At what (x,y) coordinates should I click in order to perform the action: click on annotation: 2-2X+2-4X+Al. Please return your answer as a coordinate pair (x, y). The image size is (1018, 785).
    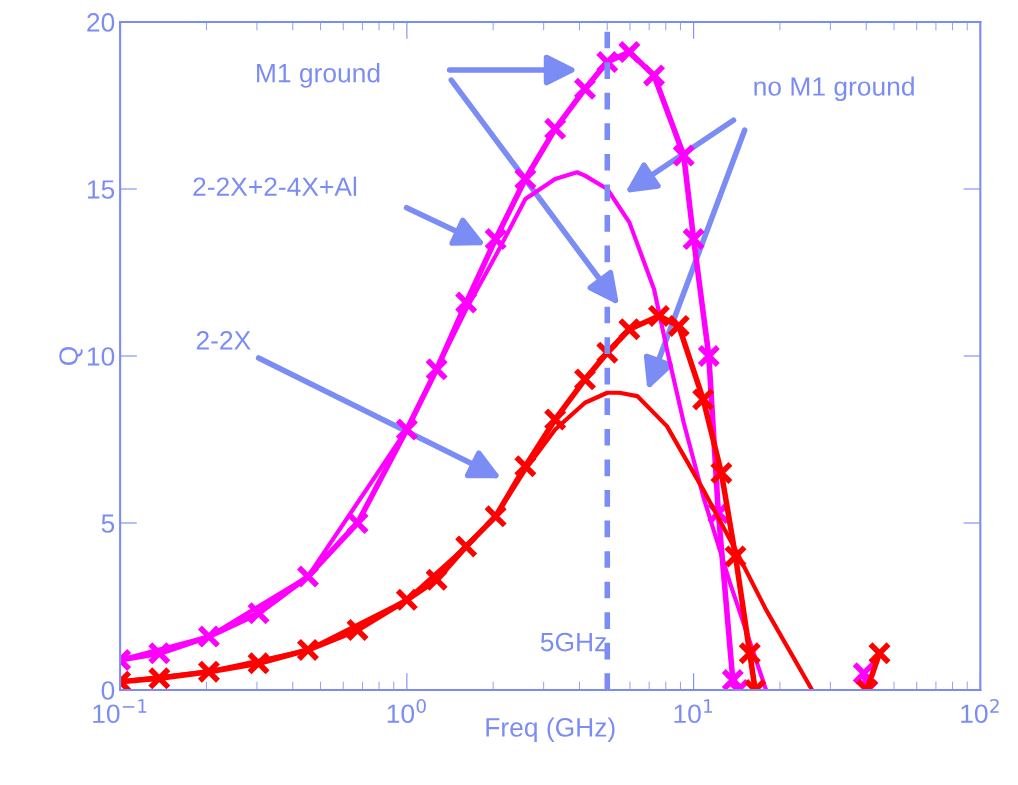
    Looking at the image, I should click on (275, 186).